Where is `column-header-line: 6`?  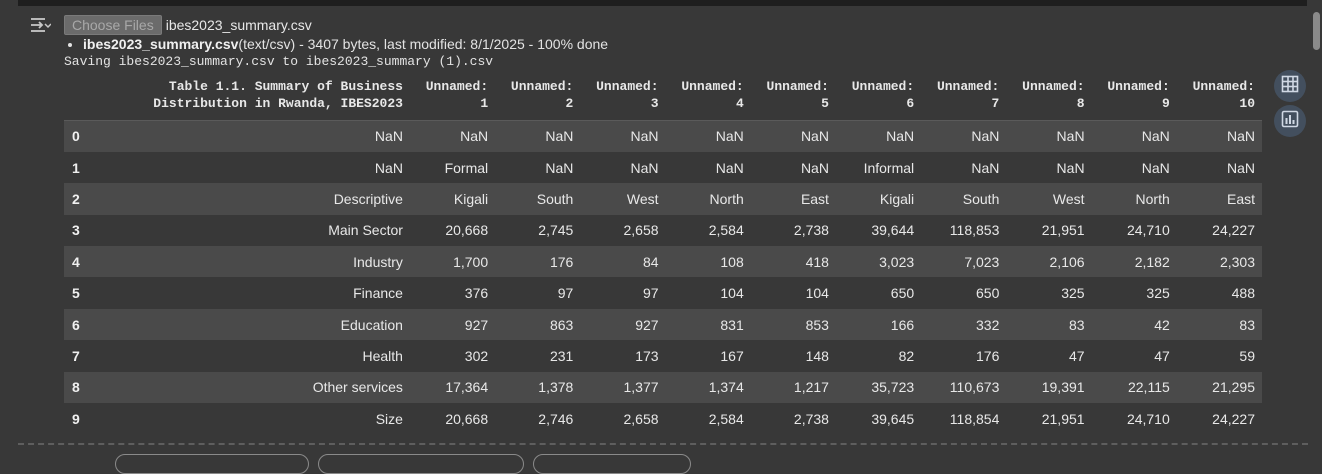
column-header-line: 6 is located at coordinates (910, 103).